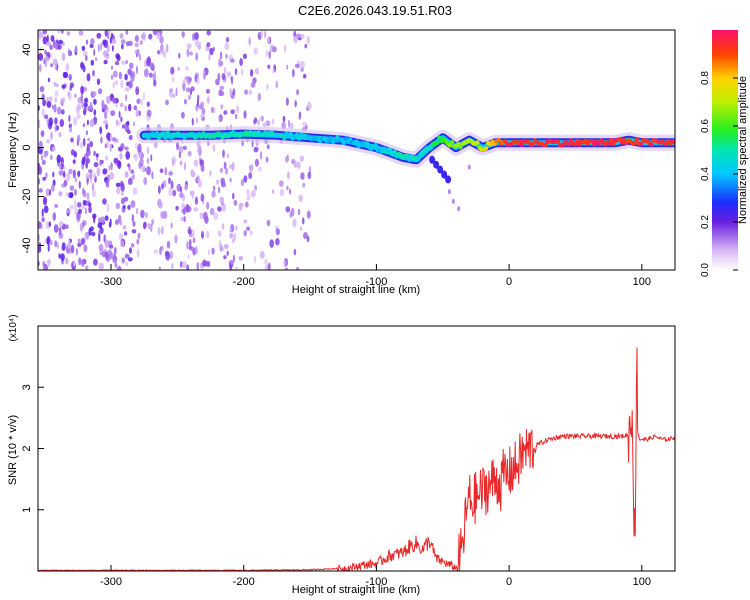 The image size is (750, 600). I want to click on snr-y-tick-label: 3, so click(27, 387).